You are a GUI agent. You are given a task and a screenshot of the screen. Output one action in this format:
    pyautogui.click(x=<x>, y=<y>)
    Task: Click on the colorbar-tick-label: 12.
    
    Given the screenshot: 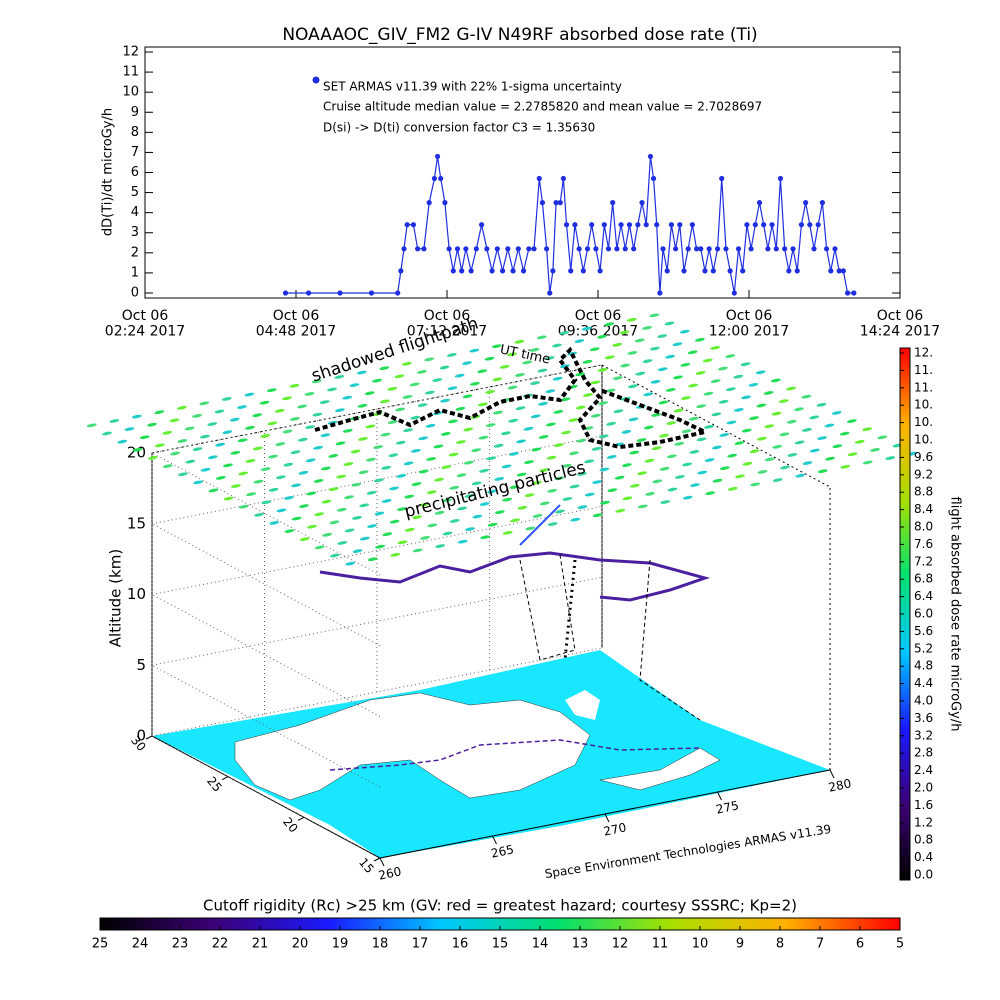 What is the action you would take?
    pyautogui.click(x=923, y=353)
    